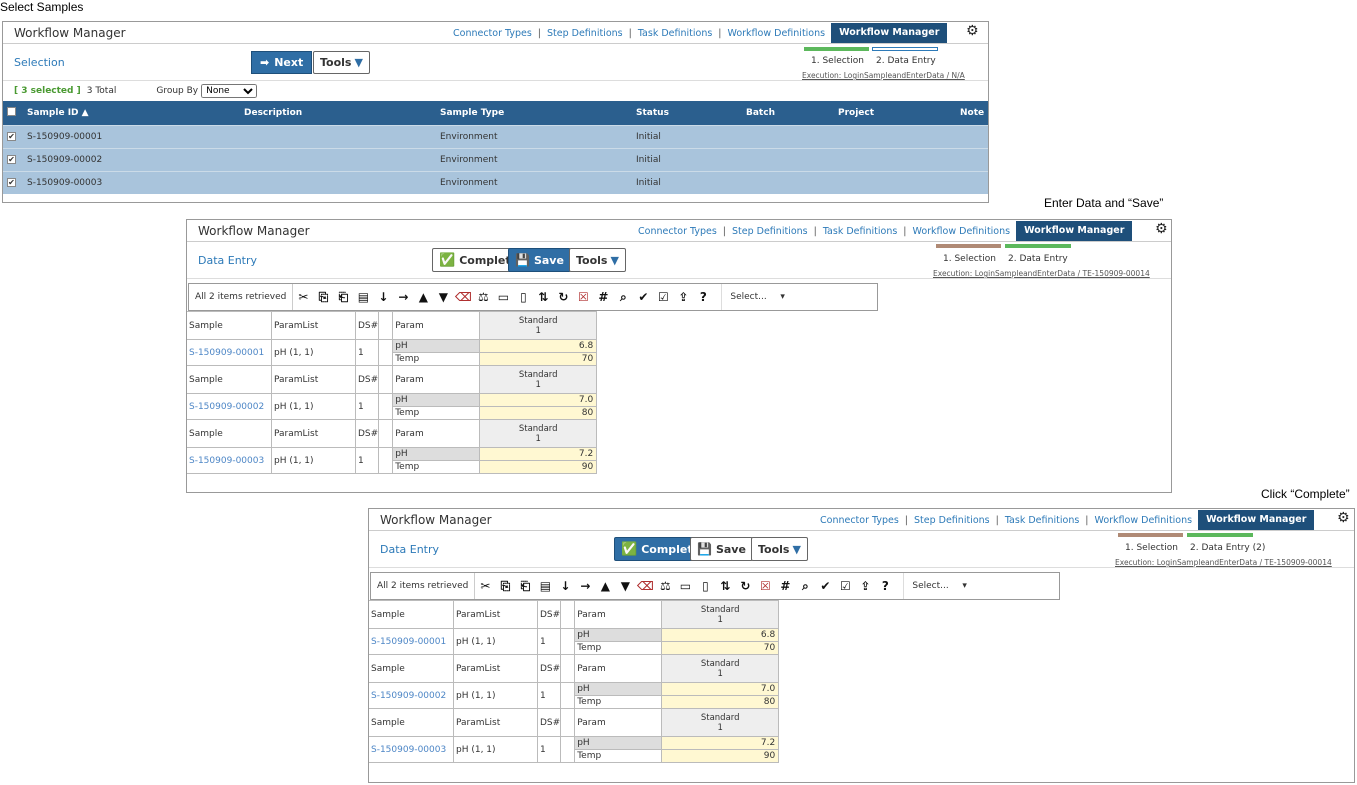 The image size is (1357, 785). I want to click on next-button: ➡ Next, so click(282, 62).